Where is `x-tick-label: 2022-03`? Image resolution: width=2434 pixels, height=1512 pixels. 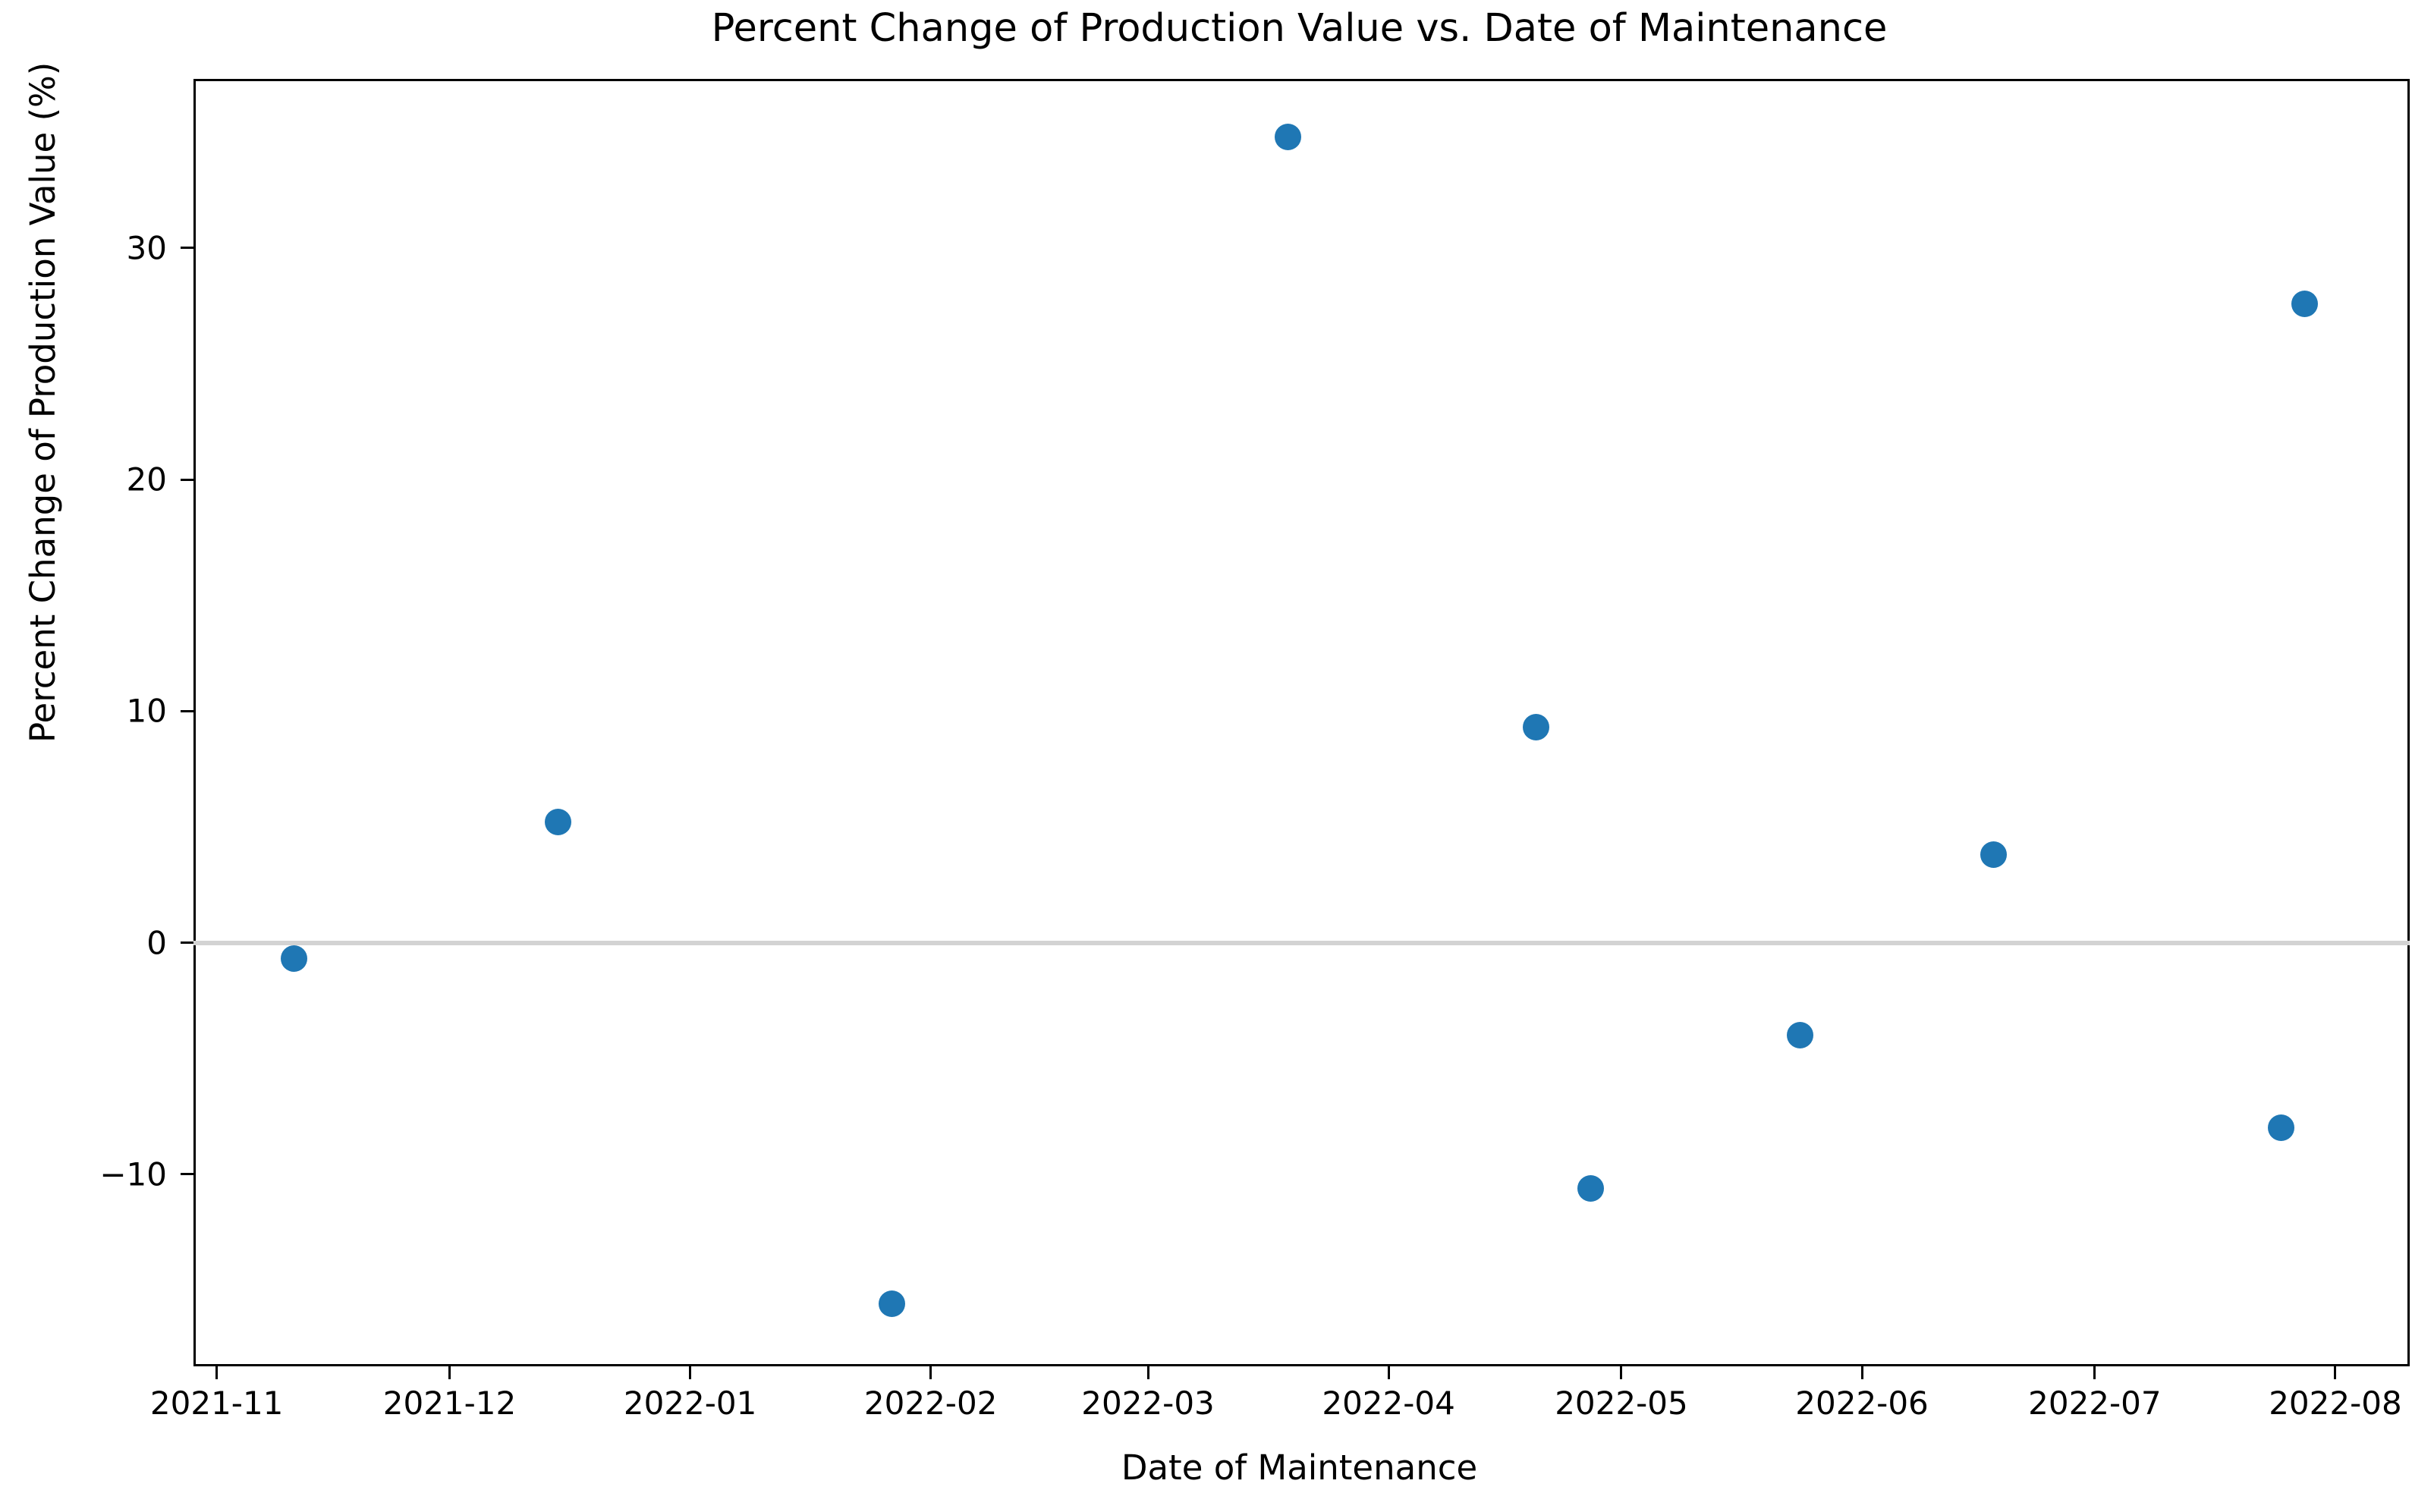 x-tick-label: 2022-03 is located at coordinates (1148, 1403).